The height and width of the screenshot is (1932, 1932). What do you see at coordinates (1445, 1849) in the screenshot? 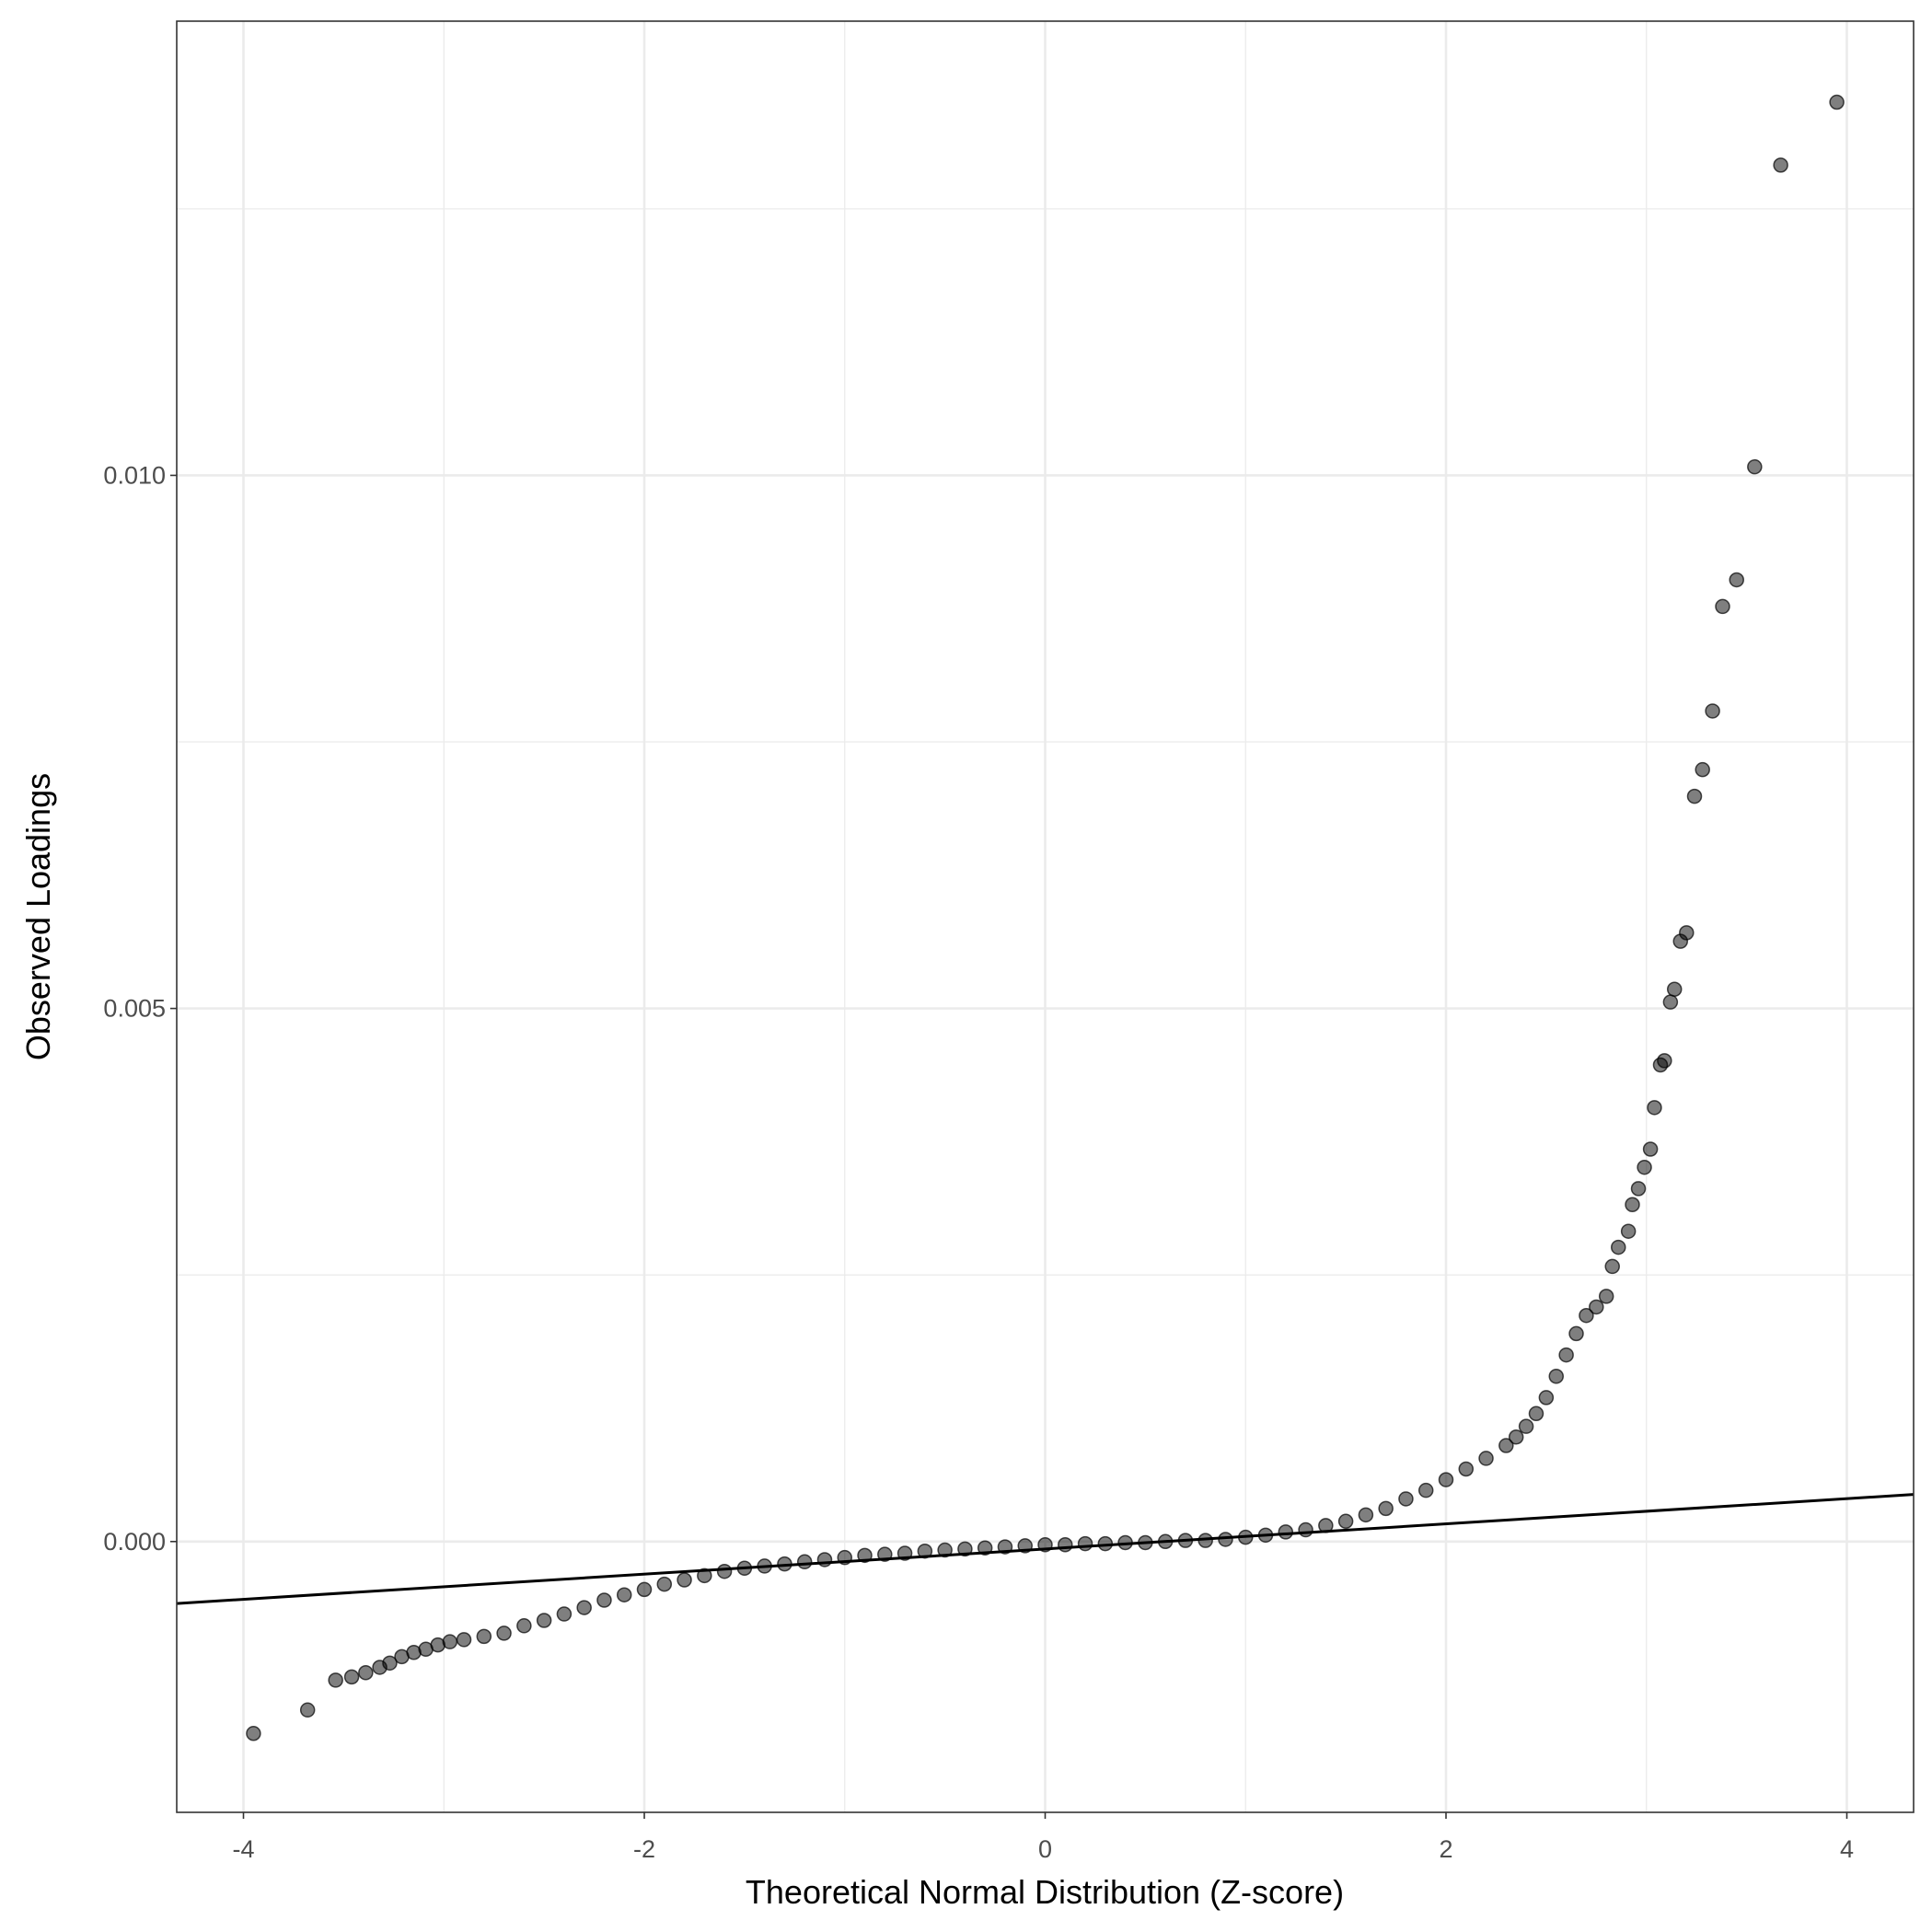
I see `x-tick-label: 2` at bounding box center [1445, 1849].